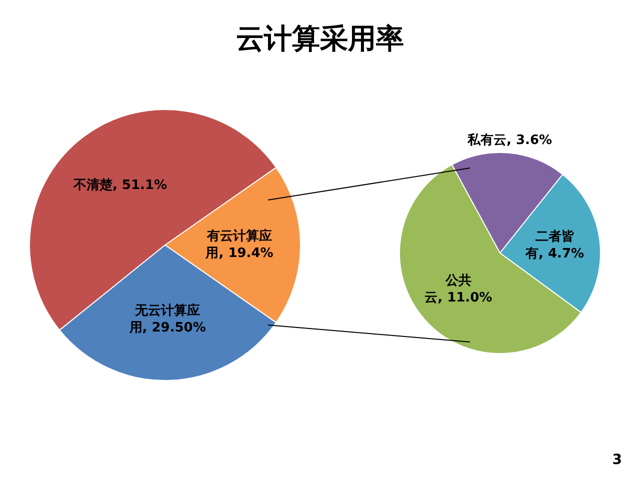  I want to click on slice-label: 有云计算应用, 19.4%, so click(239, 244).